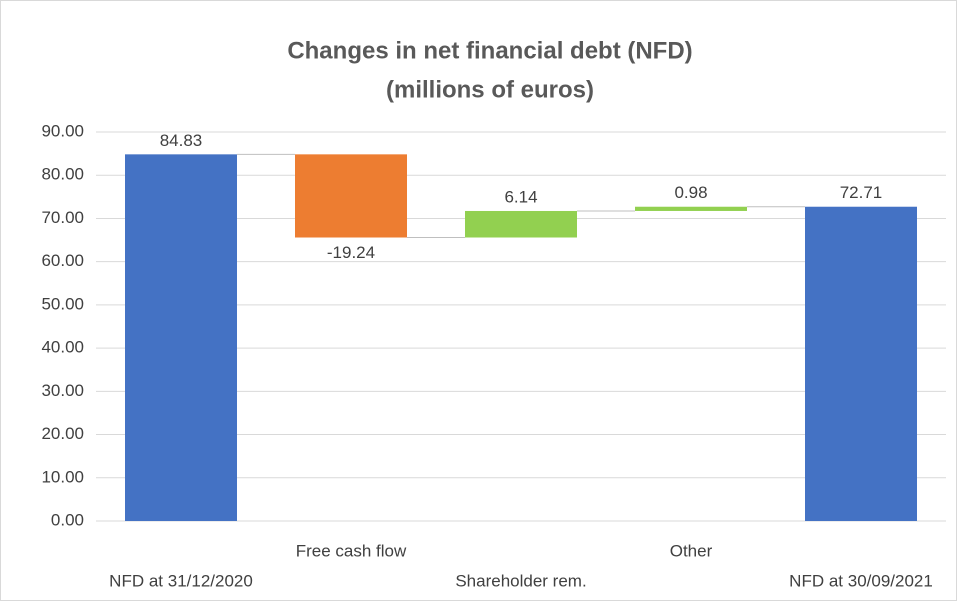  I want to click on y-tick-label: 90.00, so click(62, 130).